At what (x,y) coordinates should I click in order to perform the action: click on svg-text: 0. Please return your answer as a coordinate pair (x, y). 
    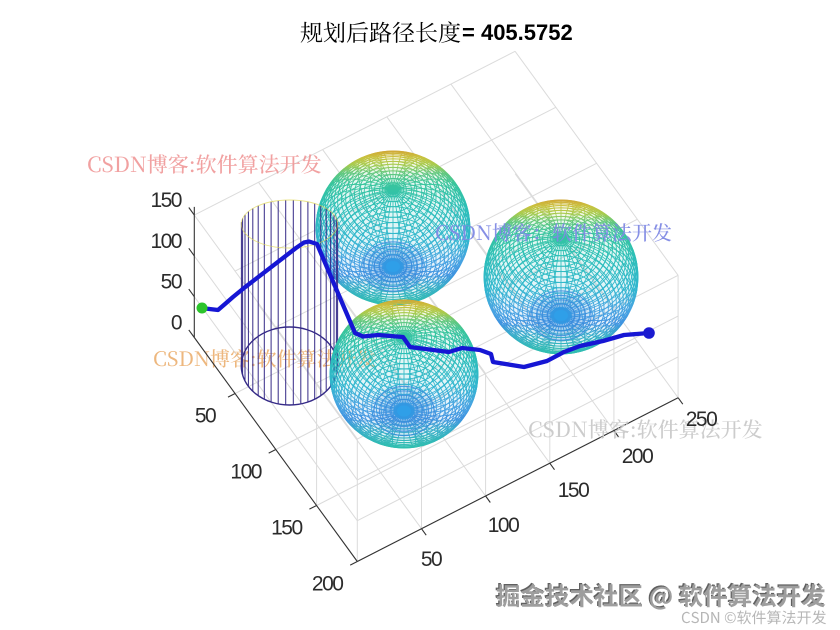
    Looking at the image, I should click on (176, 323).